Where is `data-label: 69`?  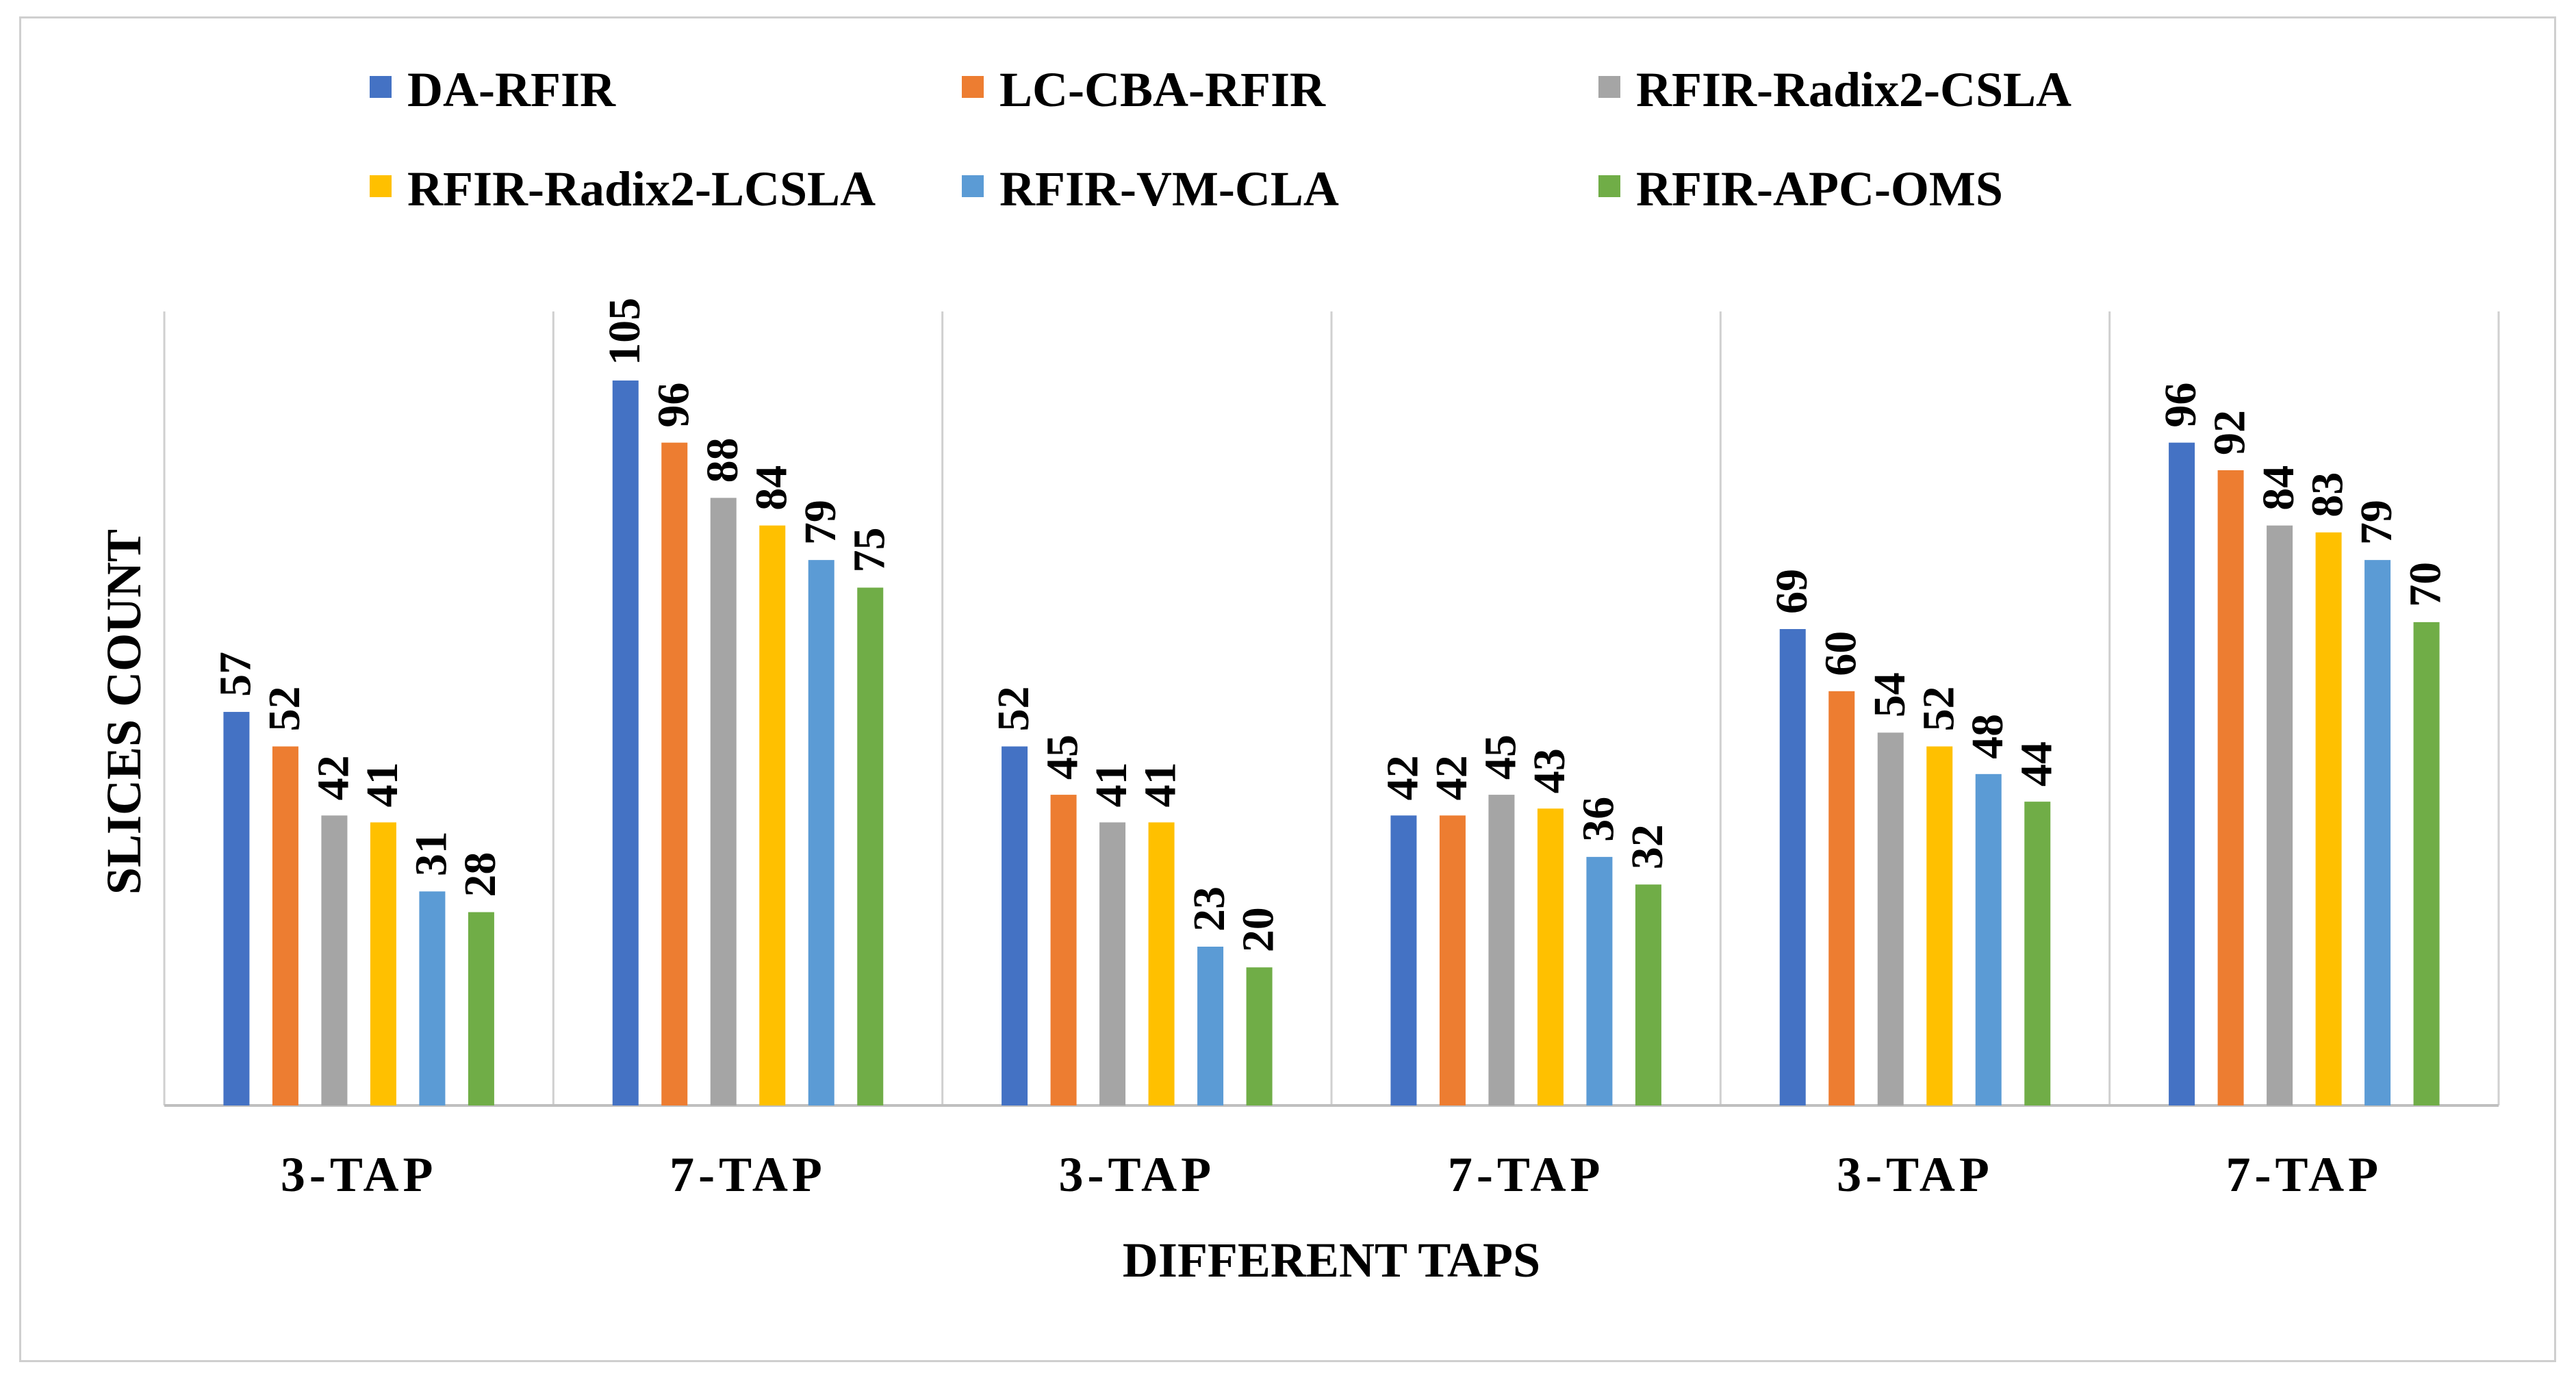 data-label: 69 is located at coordinates (1792, 591).